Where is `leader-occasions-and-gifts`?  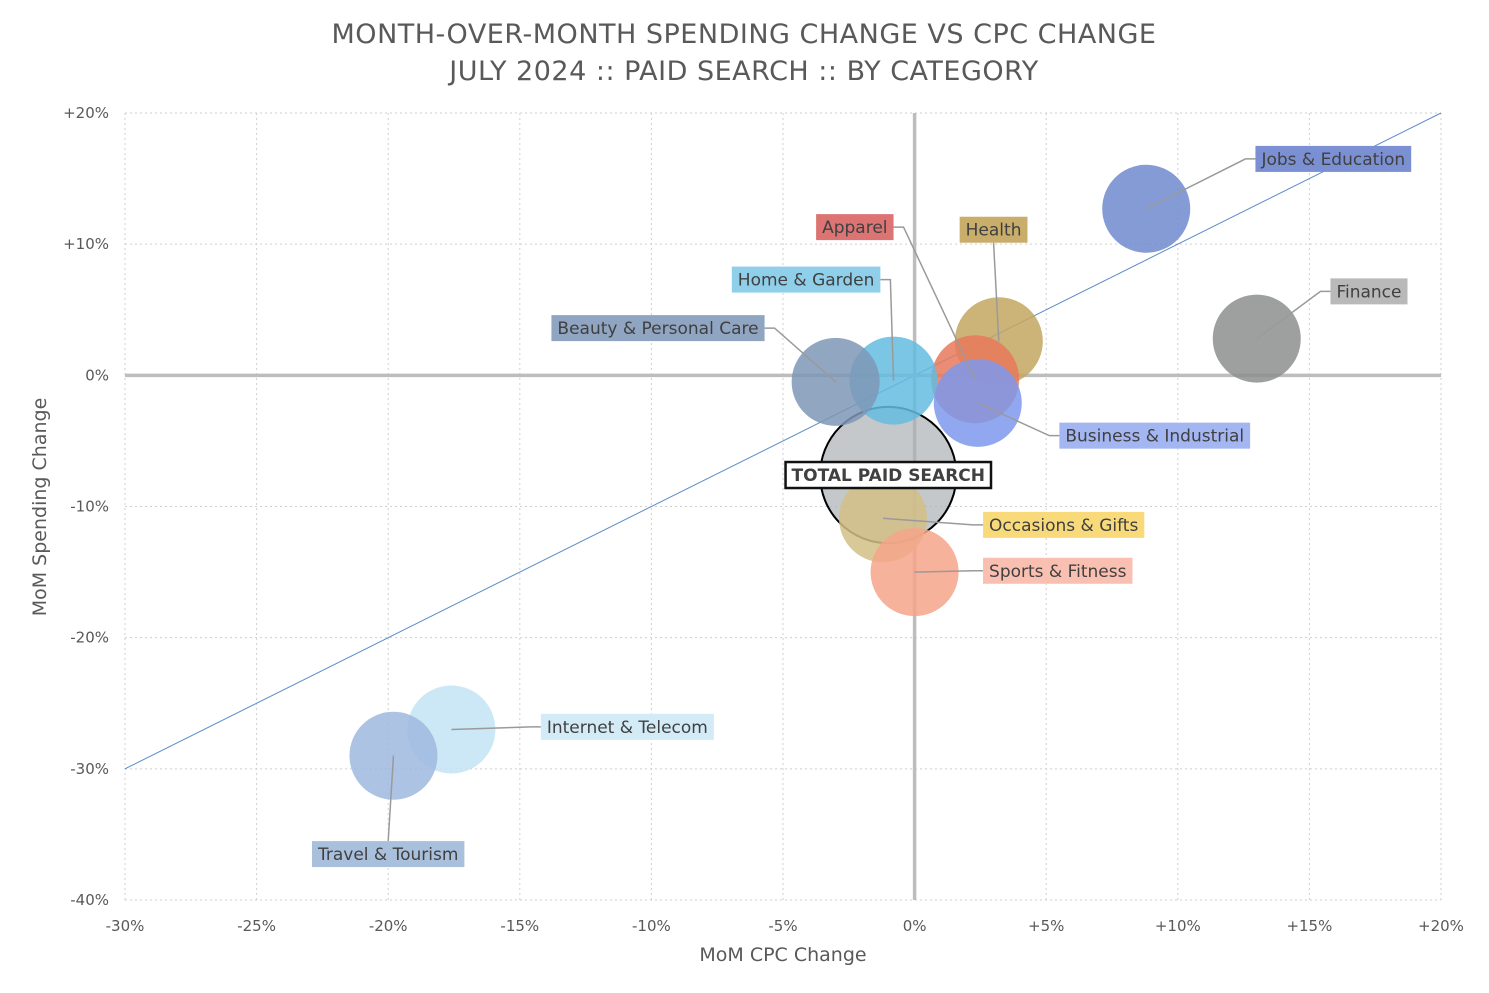
leader-occasions-and-gifts is located at coordinates (933, 521).